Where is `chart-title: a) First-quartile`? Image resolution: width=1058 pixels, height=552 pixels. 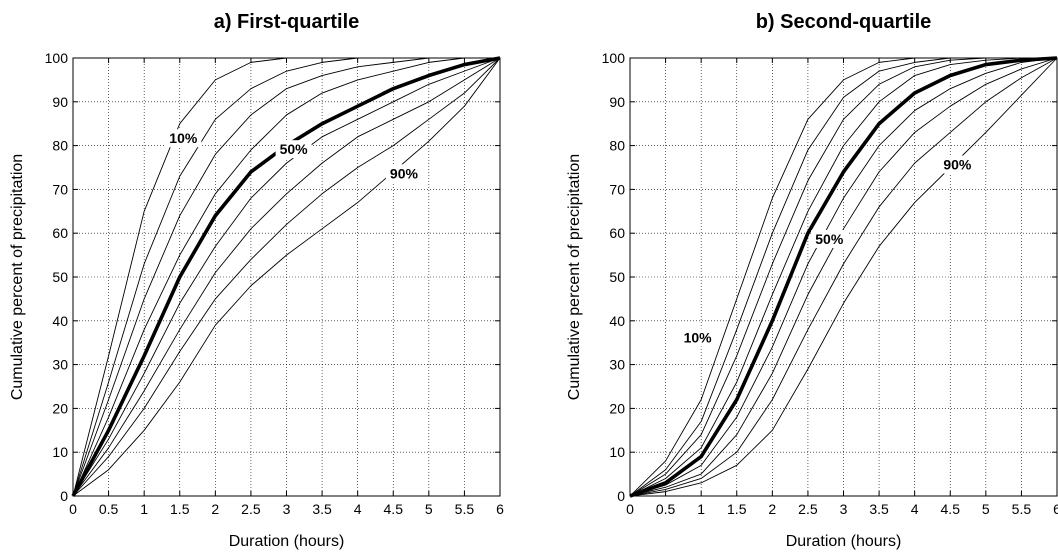 chart-title: a) First-quartile is located at coordinates (287, 22).